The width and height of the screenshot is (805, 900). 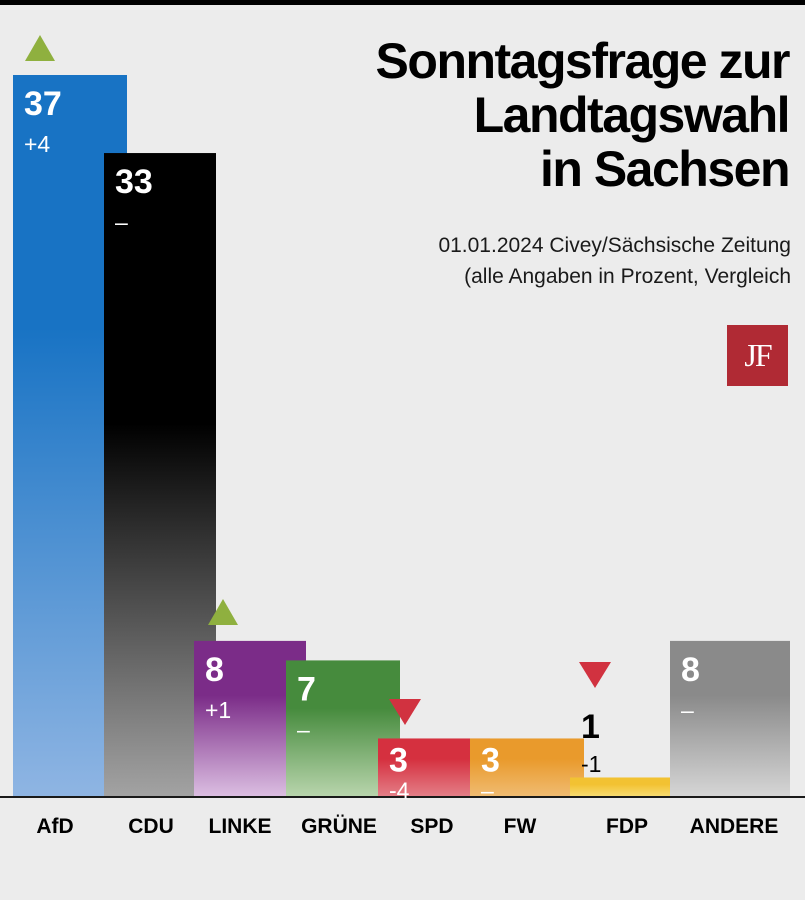 I want to click on jf-logo-text: JF, so click(x=758, y=355).